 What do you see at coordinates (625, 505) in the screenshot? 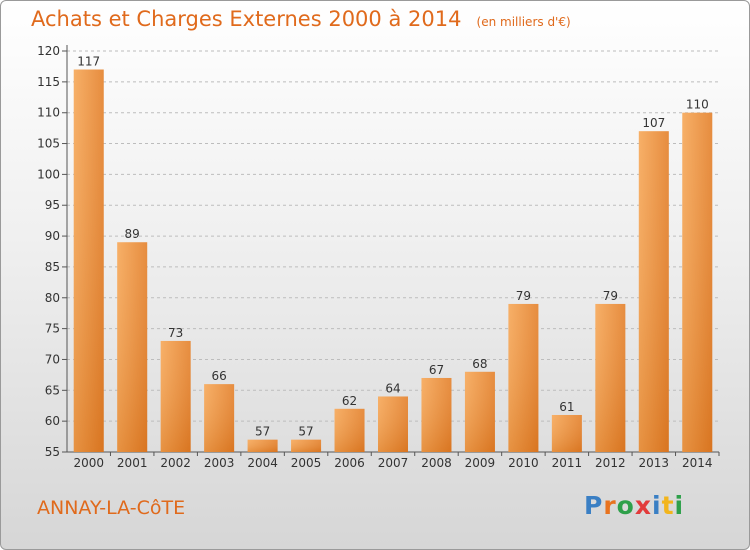
I see `logo-letter: o` at bounding box center [625, 505].